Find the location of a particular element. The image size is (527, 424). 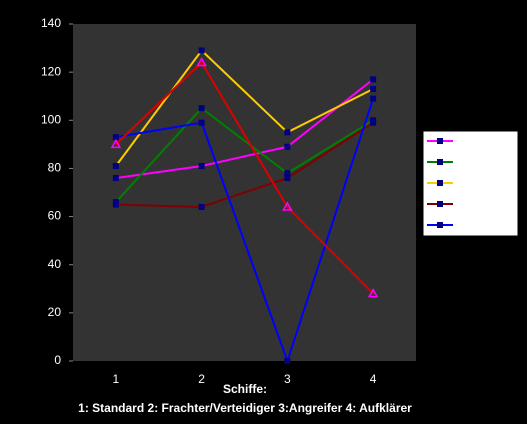

y-tick-label: 0 is located at coordinates (57, 360).